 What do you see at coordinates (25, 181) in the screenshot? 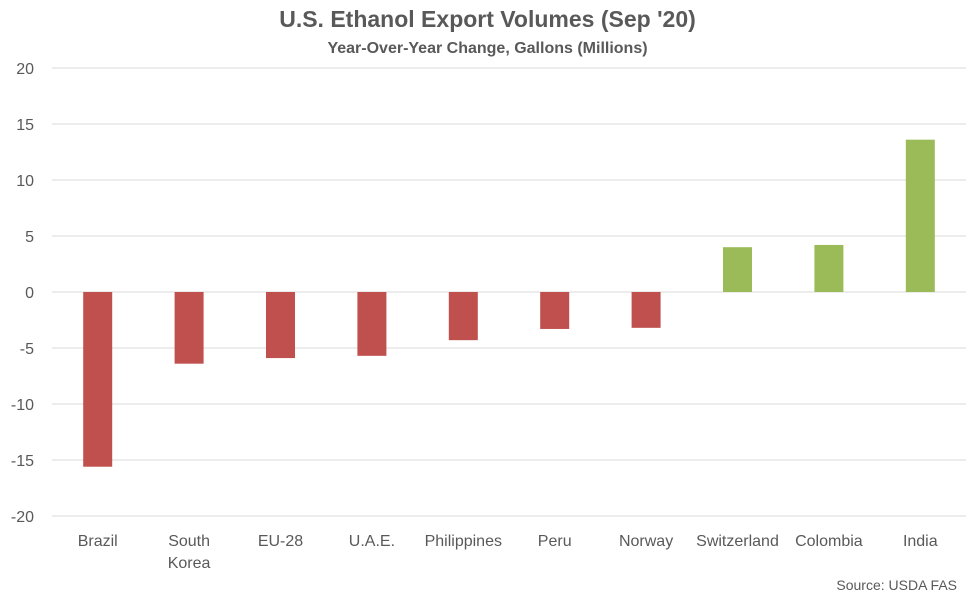
I see `y-tick-label: 10` at bounding box center [25, 181].